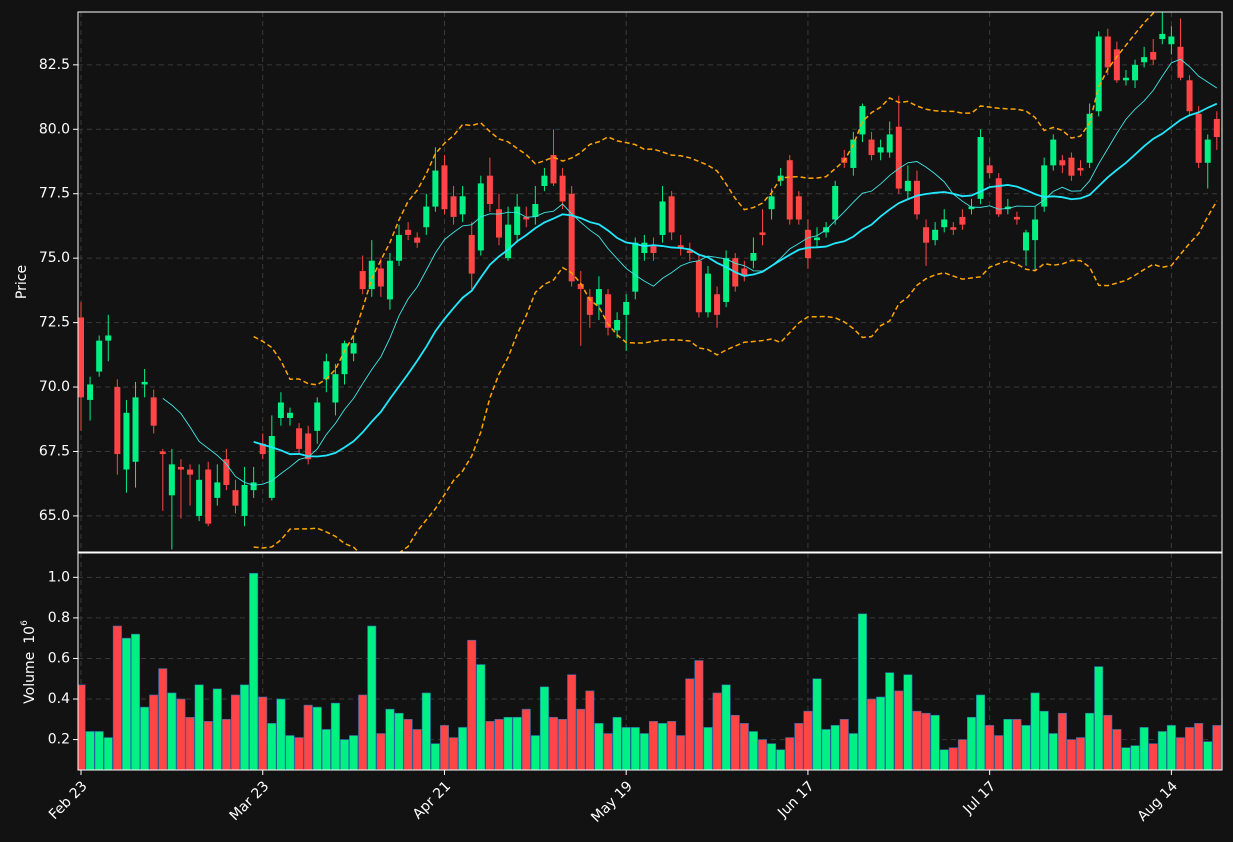 Image resolution: width=1233 pixels, height=842 pixels. I want to click on y-tick-label: 67.5, so click(54, 451).